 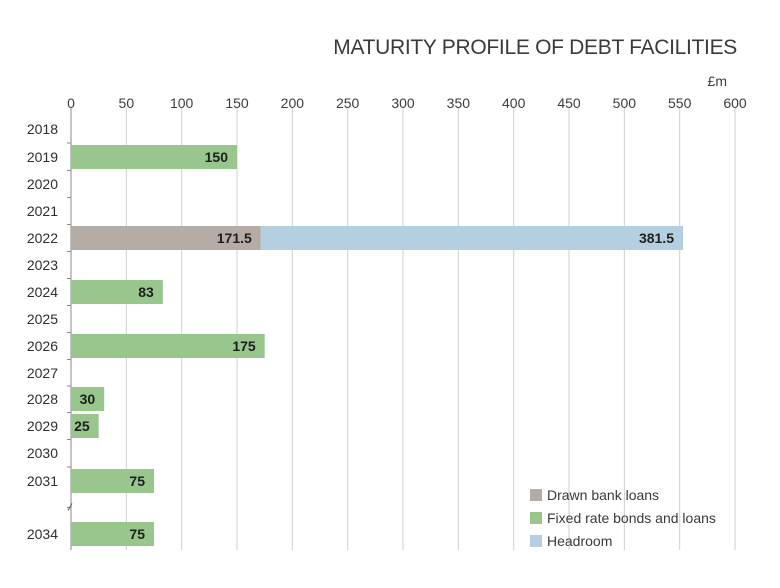 What do you see at coordinates (166, 238) in the screenshot?
I see `bar-drawn-bank-loans-2022` at bounding box center [166, 238].